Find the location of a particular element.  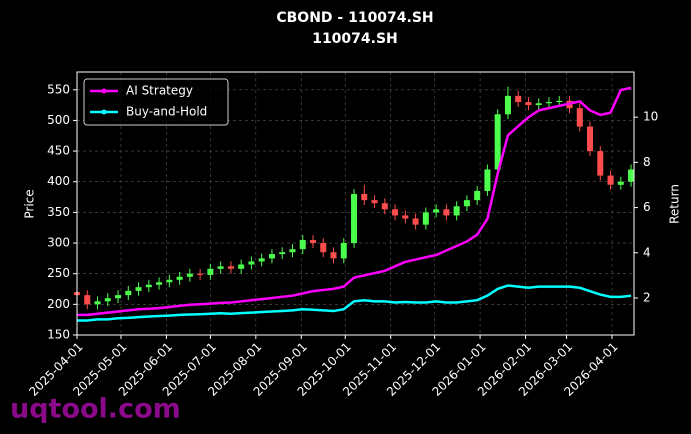

y-tick-label: 450 is located at coordinates (58, 151).